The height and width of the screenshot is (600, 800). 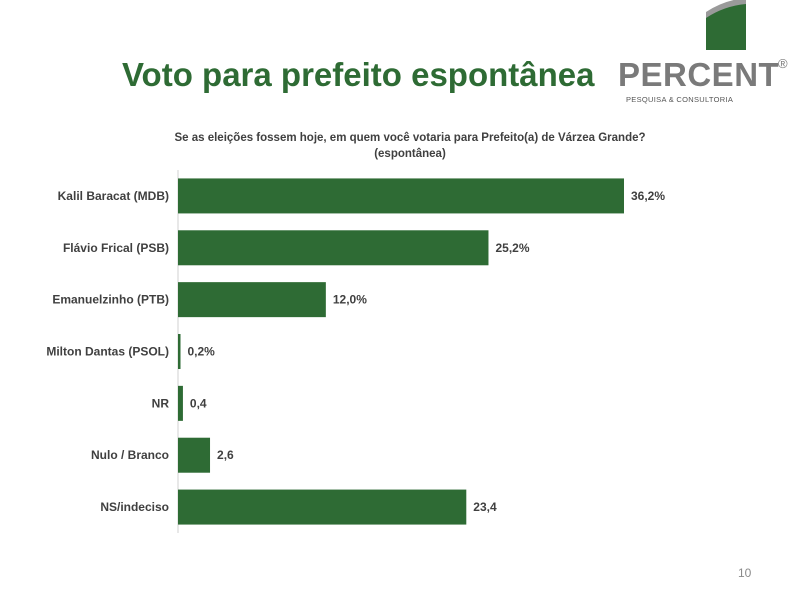 What do you see at coordinates (745, 573) in the screenshot?
I see `page-number: 10` at bounding box center [745, 573].